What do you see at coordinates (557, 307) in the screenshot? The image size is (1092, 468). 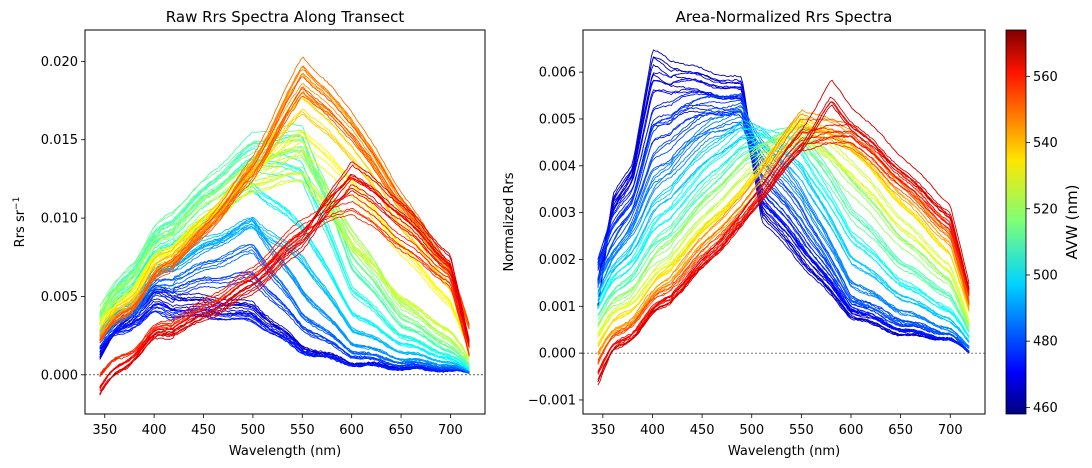 I see `y-tick-label: 0.001` at bounding box center [557, 307].